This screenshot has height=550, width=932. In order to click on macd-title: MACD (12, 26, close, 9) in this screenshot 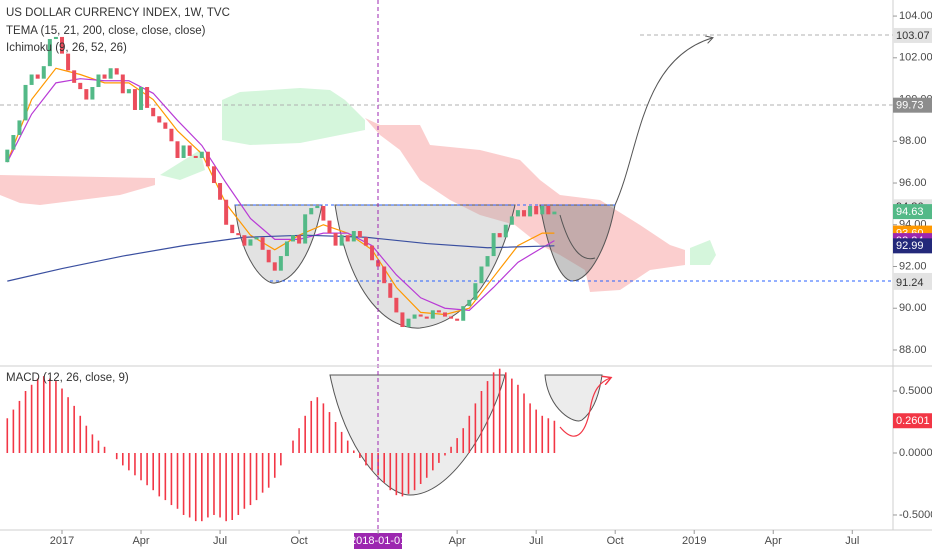, I will do `click(67, 378)`.